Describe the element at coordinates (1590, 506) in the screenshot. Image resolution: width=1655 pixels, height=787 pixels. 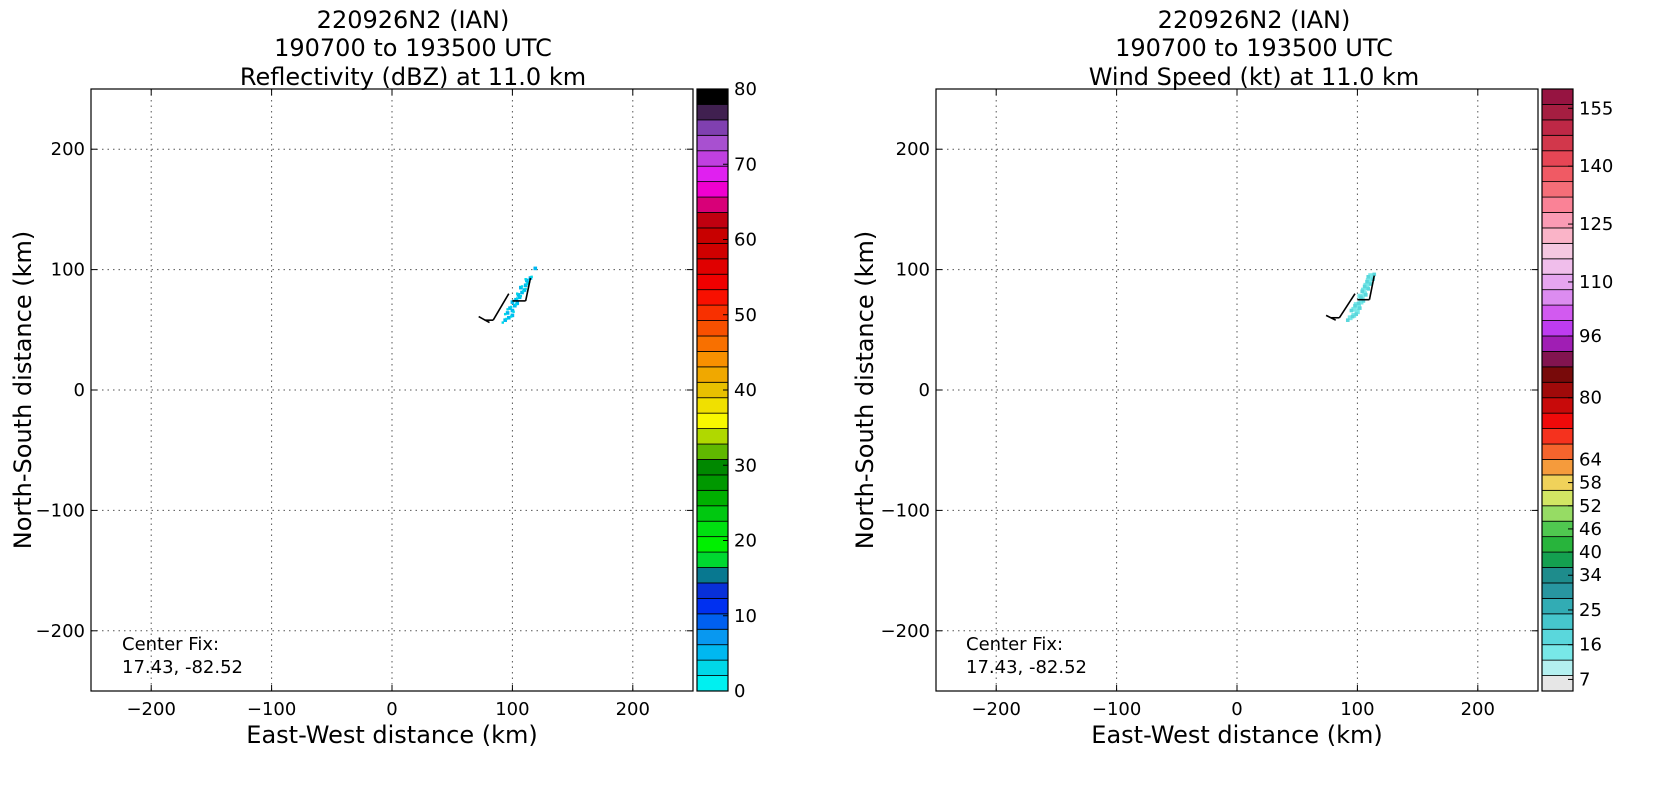
I see `colorbar-tick-label: 52` at that location.